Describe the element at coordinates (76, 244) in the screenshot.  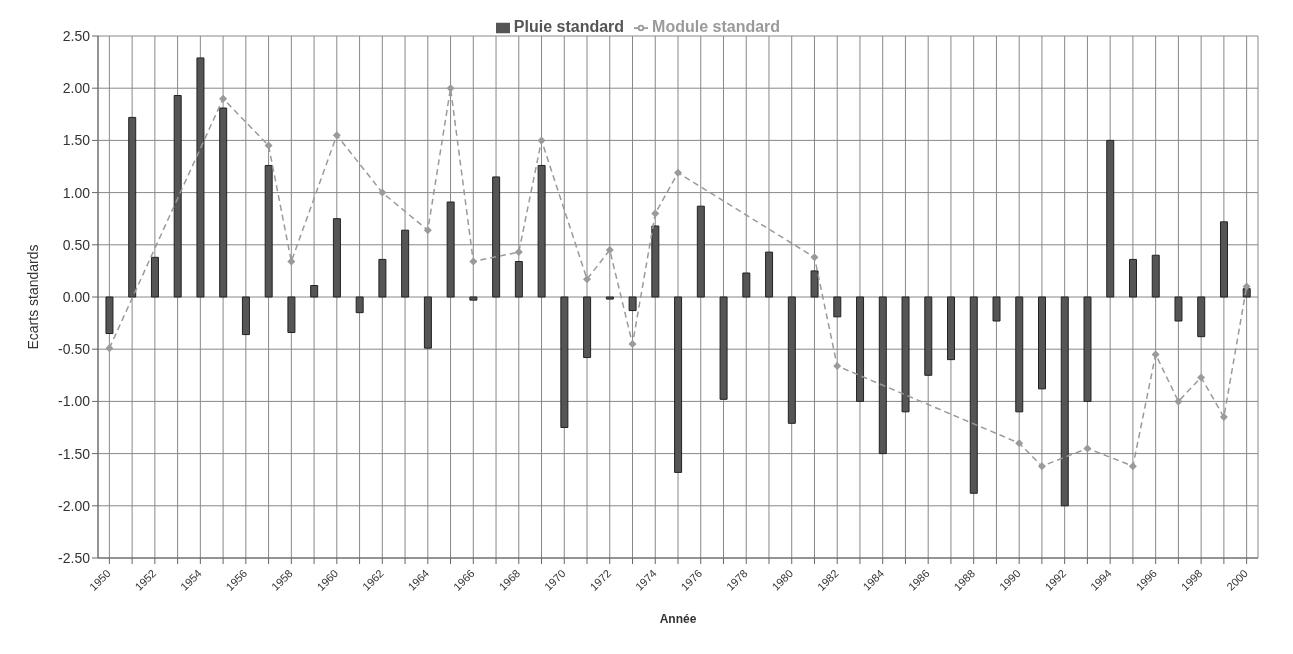
I see `y-tick-label: 0.50` at that location.